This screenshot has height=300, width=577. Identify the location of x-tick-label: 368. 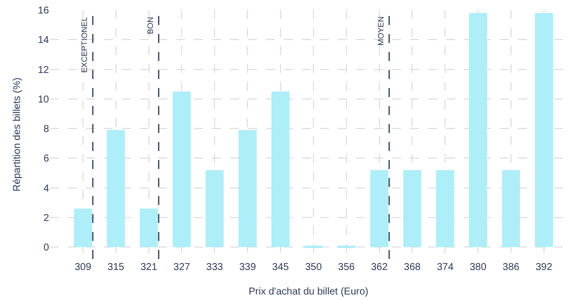
(413, 267).